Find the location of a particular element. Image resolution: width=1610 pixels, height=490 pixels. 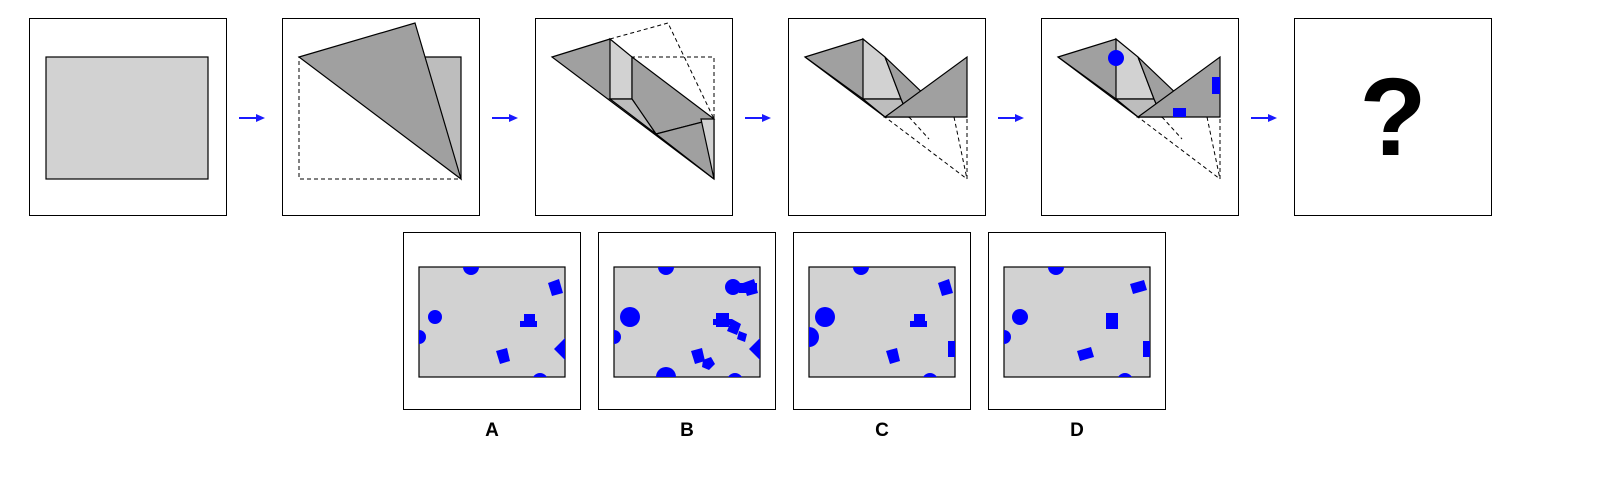

option-d-label: D is located at coordinates (1077, 430).